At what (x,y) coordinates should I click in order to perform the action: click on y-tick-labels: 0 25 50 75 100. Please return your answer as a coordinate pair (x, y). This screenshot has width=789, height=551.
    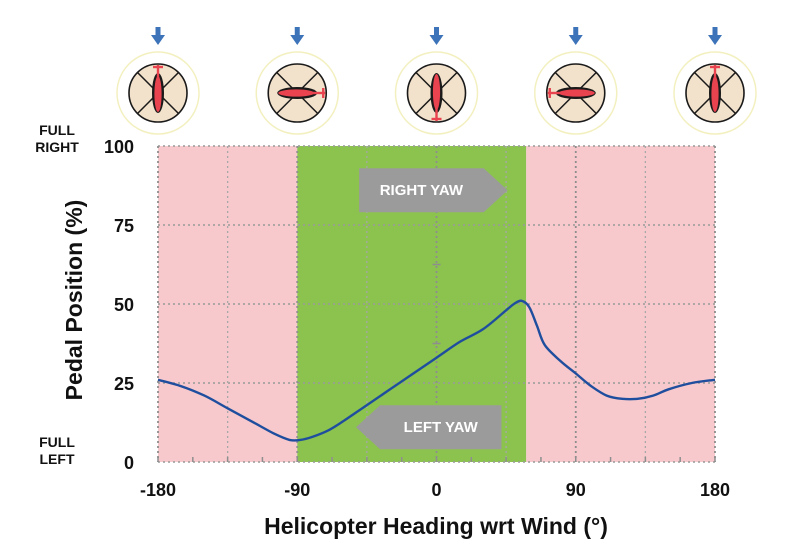
    Looking at the image, I should click on (119, 305).